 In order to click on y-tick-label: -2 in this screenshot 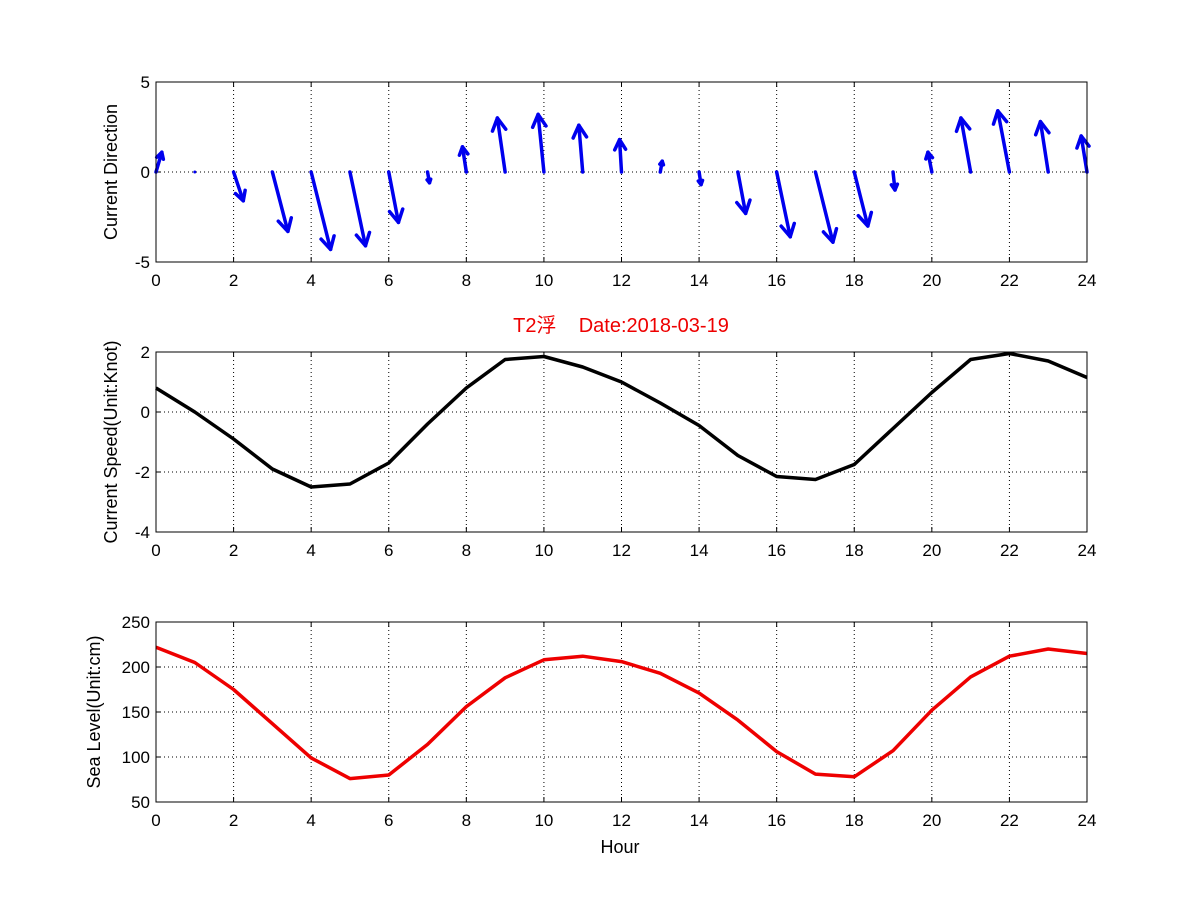, I will do `click(142, 472)`.